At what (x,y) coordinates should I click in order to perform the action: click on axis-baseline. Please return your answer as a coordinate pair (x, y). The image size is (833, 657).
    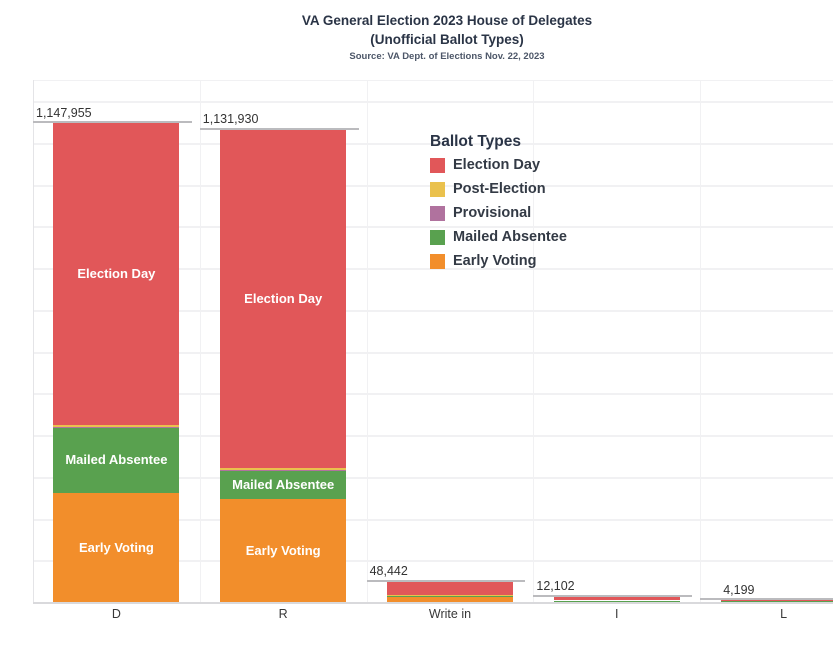
    Looking at the image, I should click on (433, 603).